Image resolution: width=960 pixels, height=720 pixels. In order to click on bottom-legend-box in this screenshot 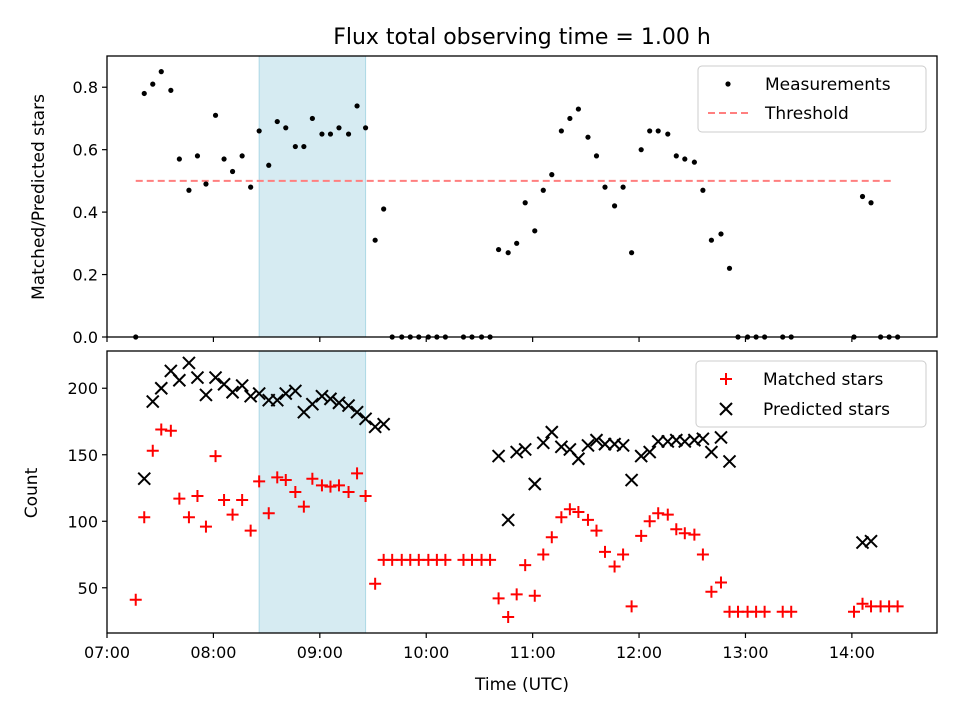, I will do `click(811, 394)`.